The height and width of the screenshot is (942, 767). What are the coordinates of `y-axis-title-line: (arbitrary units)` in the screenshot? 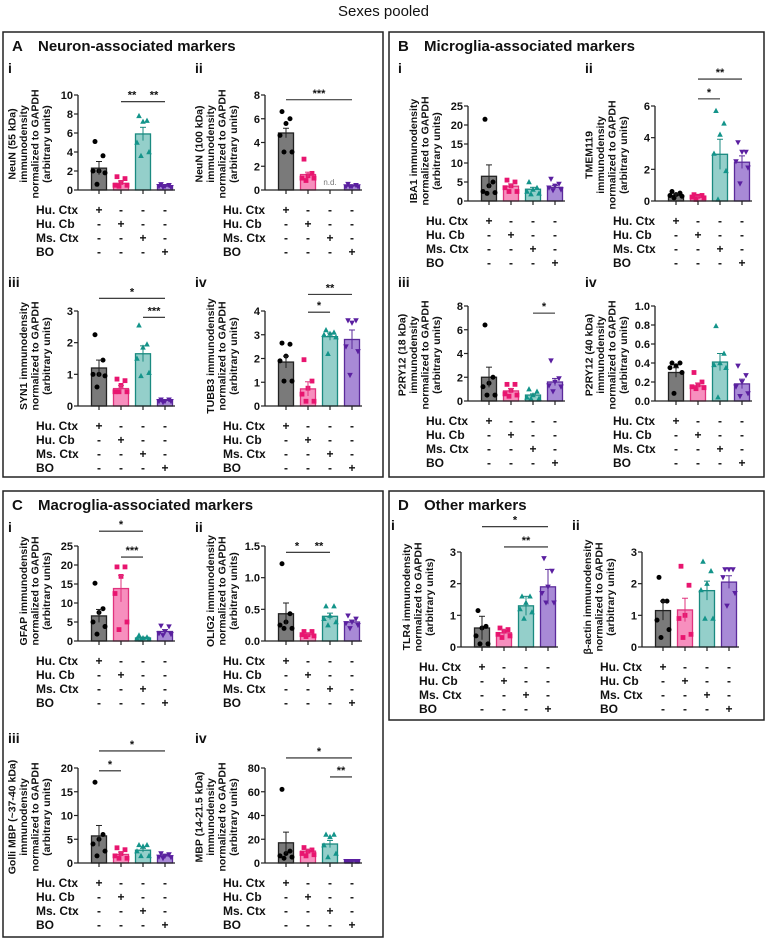 It's located at (47, 144).